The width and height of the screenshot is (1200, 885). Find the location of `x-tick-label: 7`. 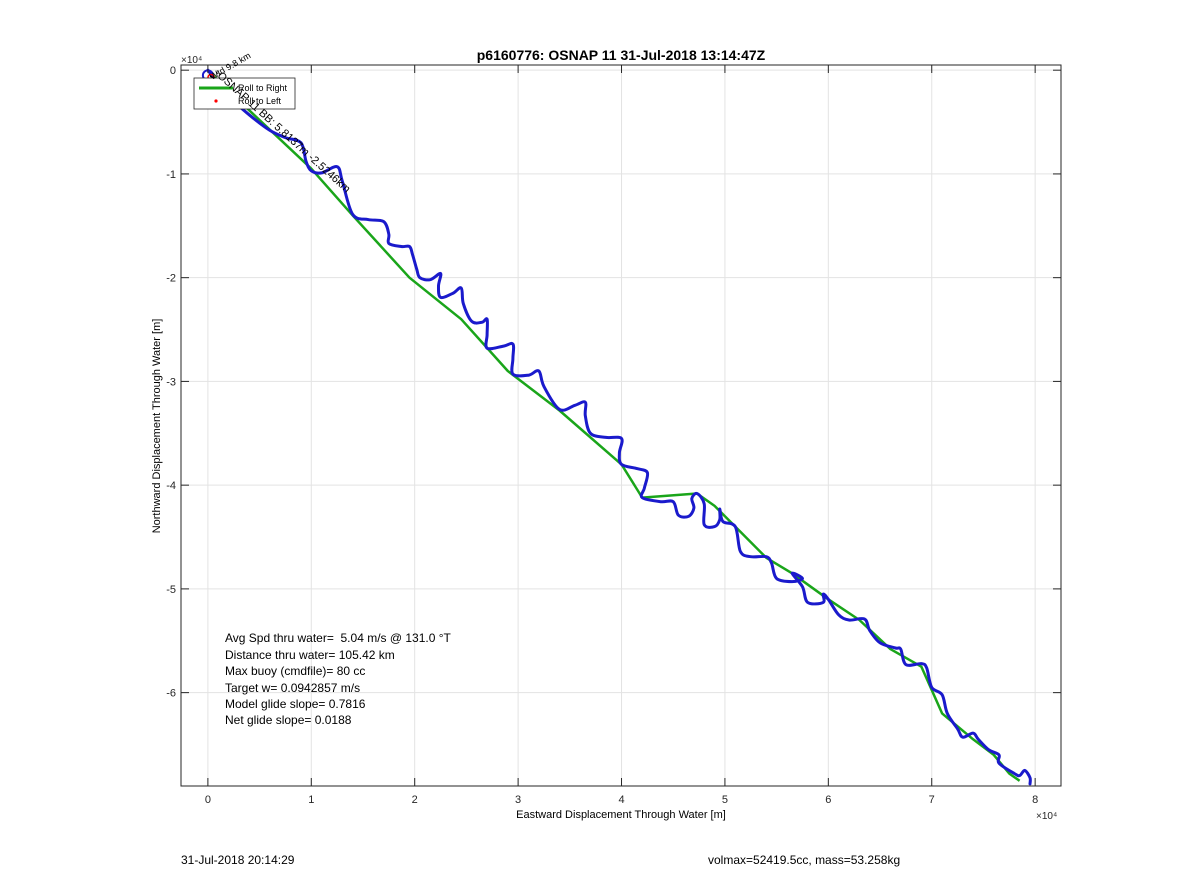

x-tick-label: 7 is located at coordinates (932, 800).